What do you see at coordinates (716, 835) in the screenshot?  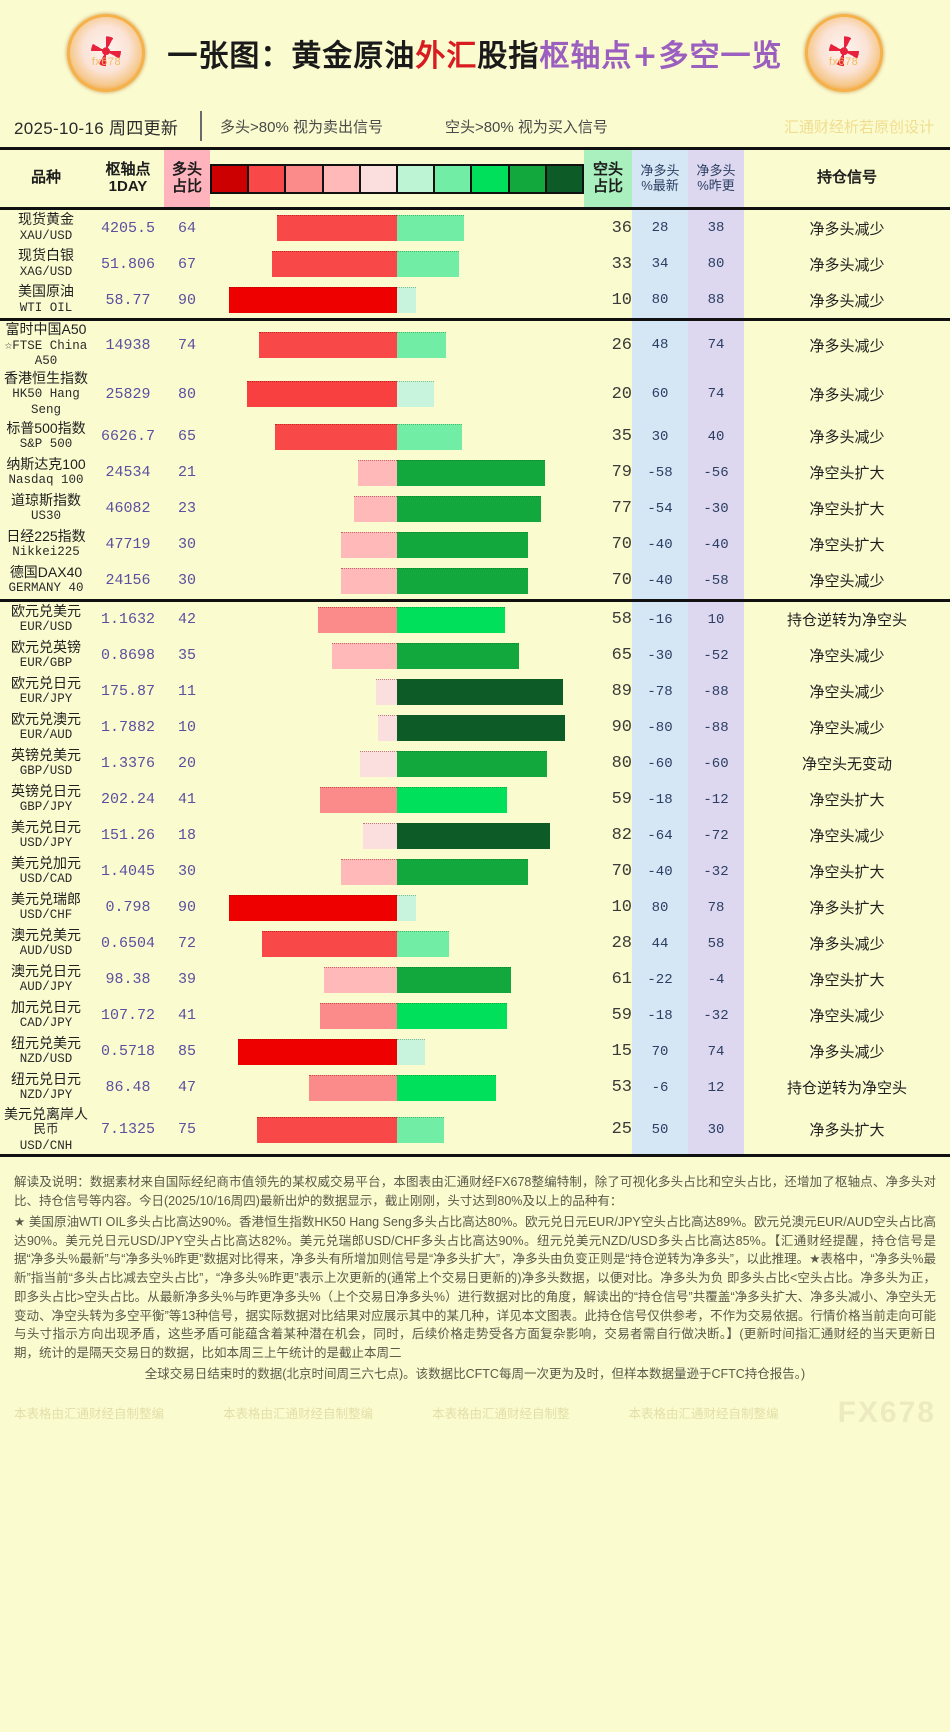 I see `cell-net-long-previous: -72` at bounding box center [716, 835].